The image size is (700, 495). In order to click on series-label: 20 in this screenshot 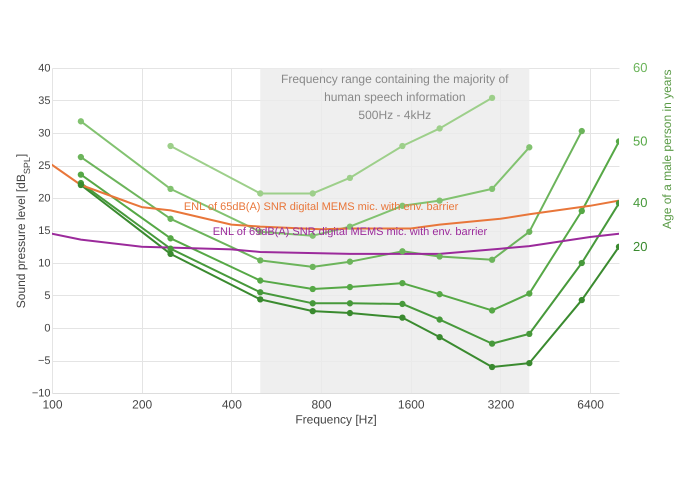, I will do `click(640, 246)`.